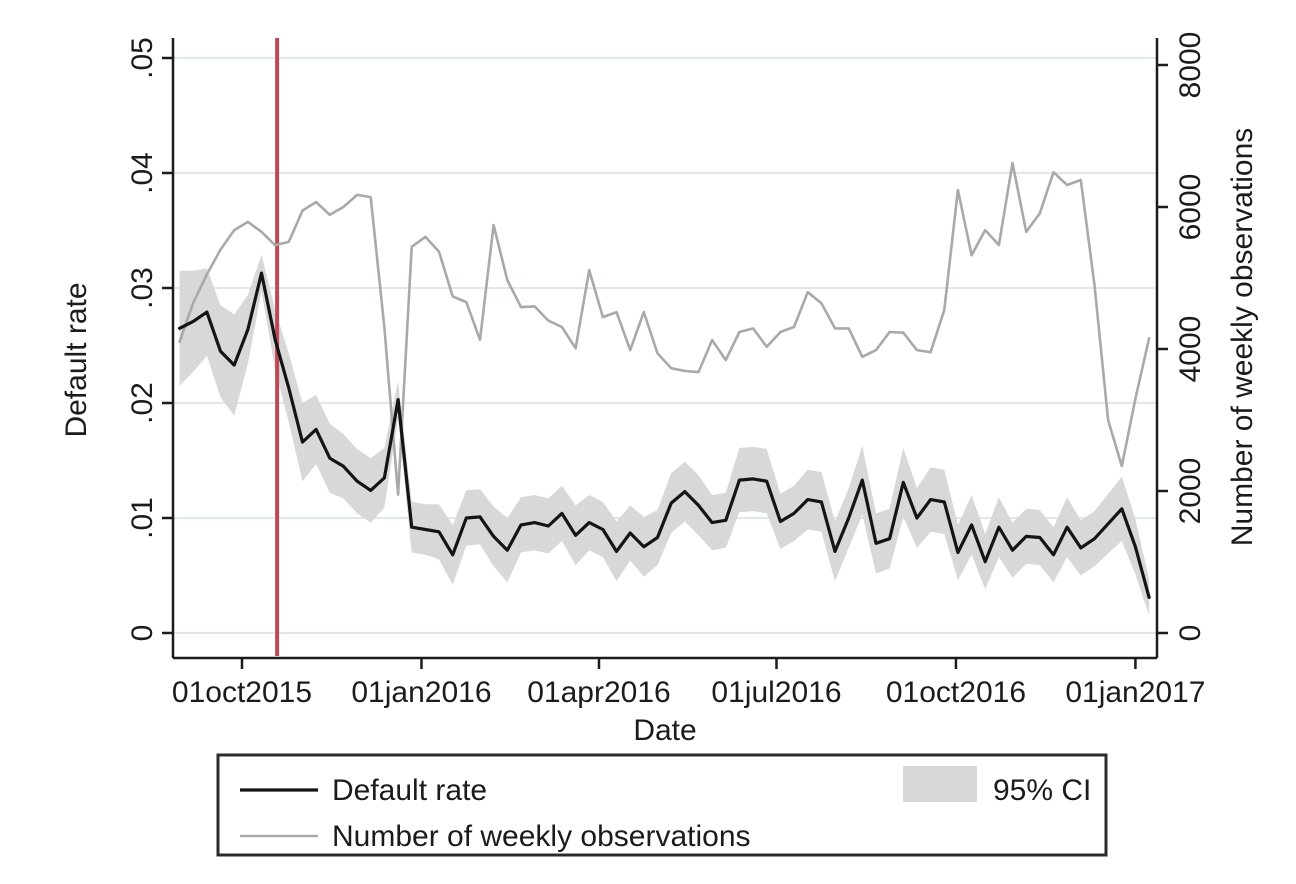 This screenshot has height=884, width=1296. I want to click on legend-label-observations: Number of weekly observations, so click(541, 836).